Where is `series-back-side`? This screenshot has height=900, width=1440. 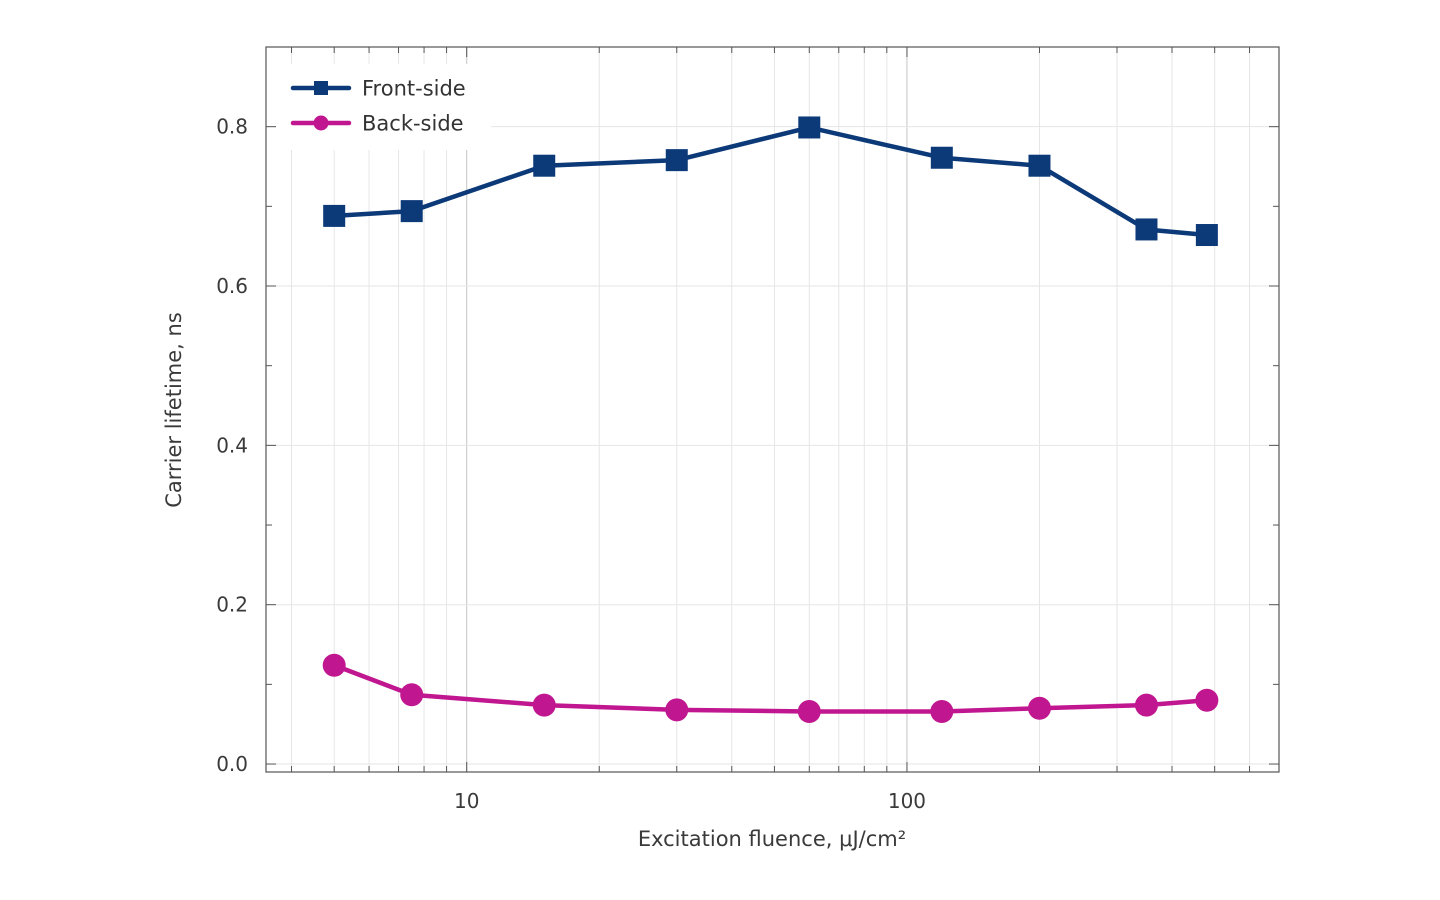
series-back-side is located at coordinates (770, 688).